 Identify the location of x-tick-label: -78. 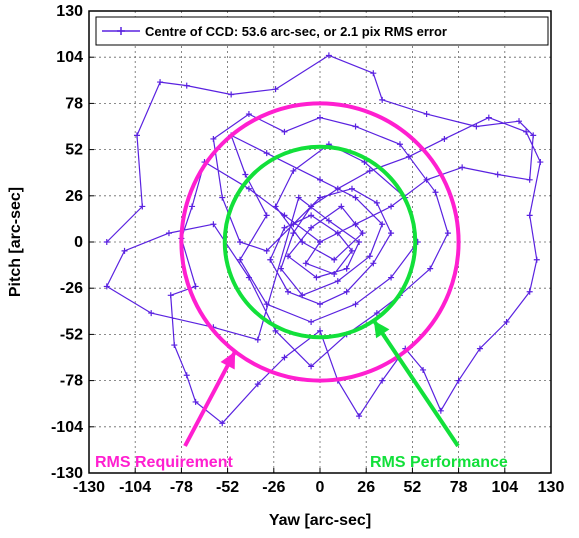
(181, 487).